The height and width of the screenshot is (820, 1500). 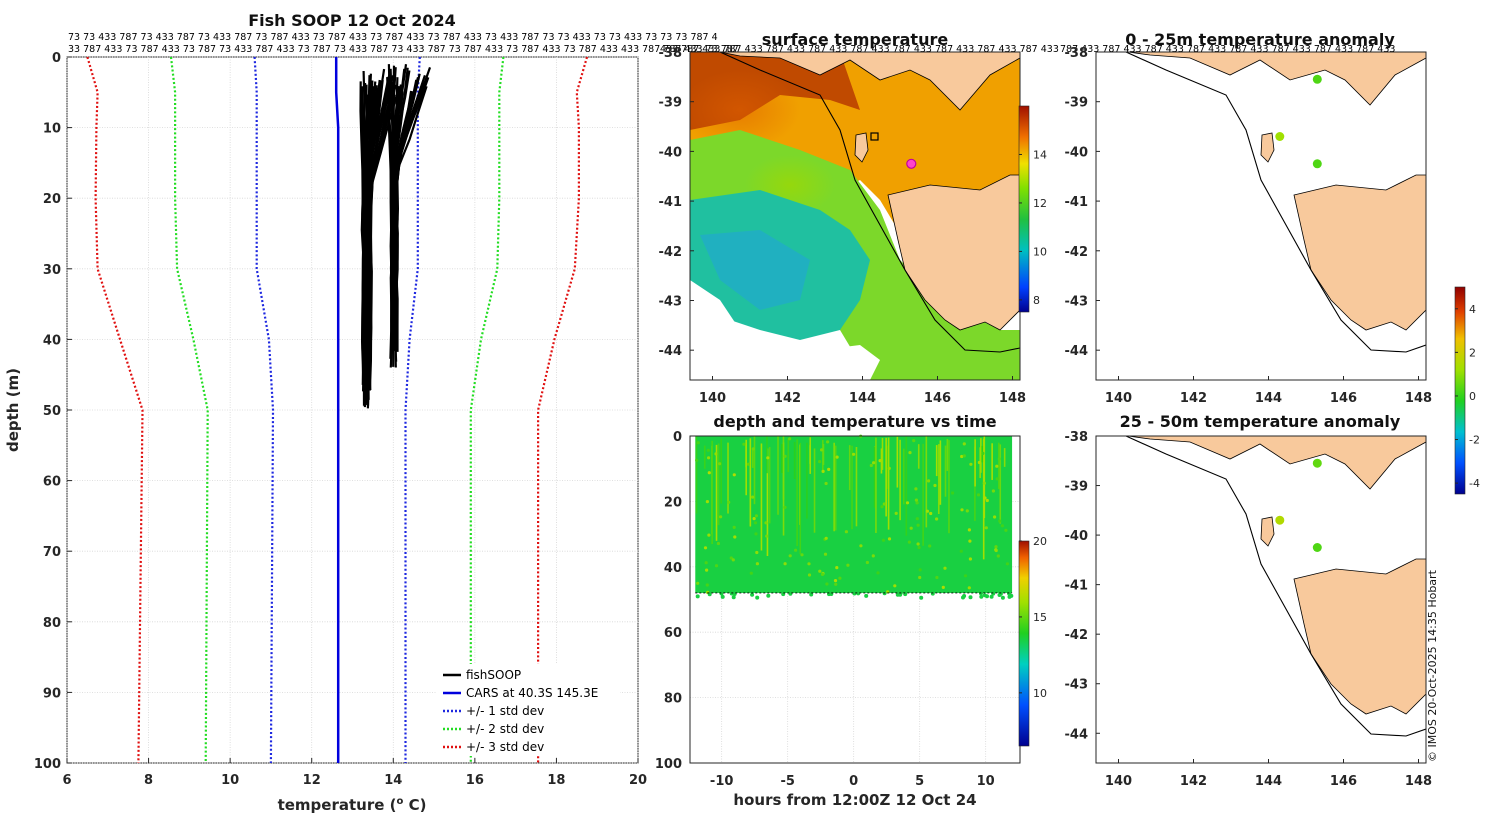 What do you see at coordinates (638, 780) in the screenshot?
I see `profile-x-tick: 20` at bounding box center [638, 780].